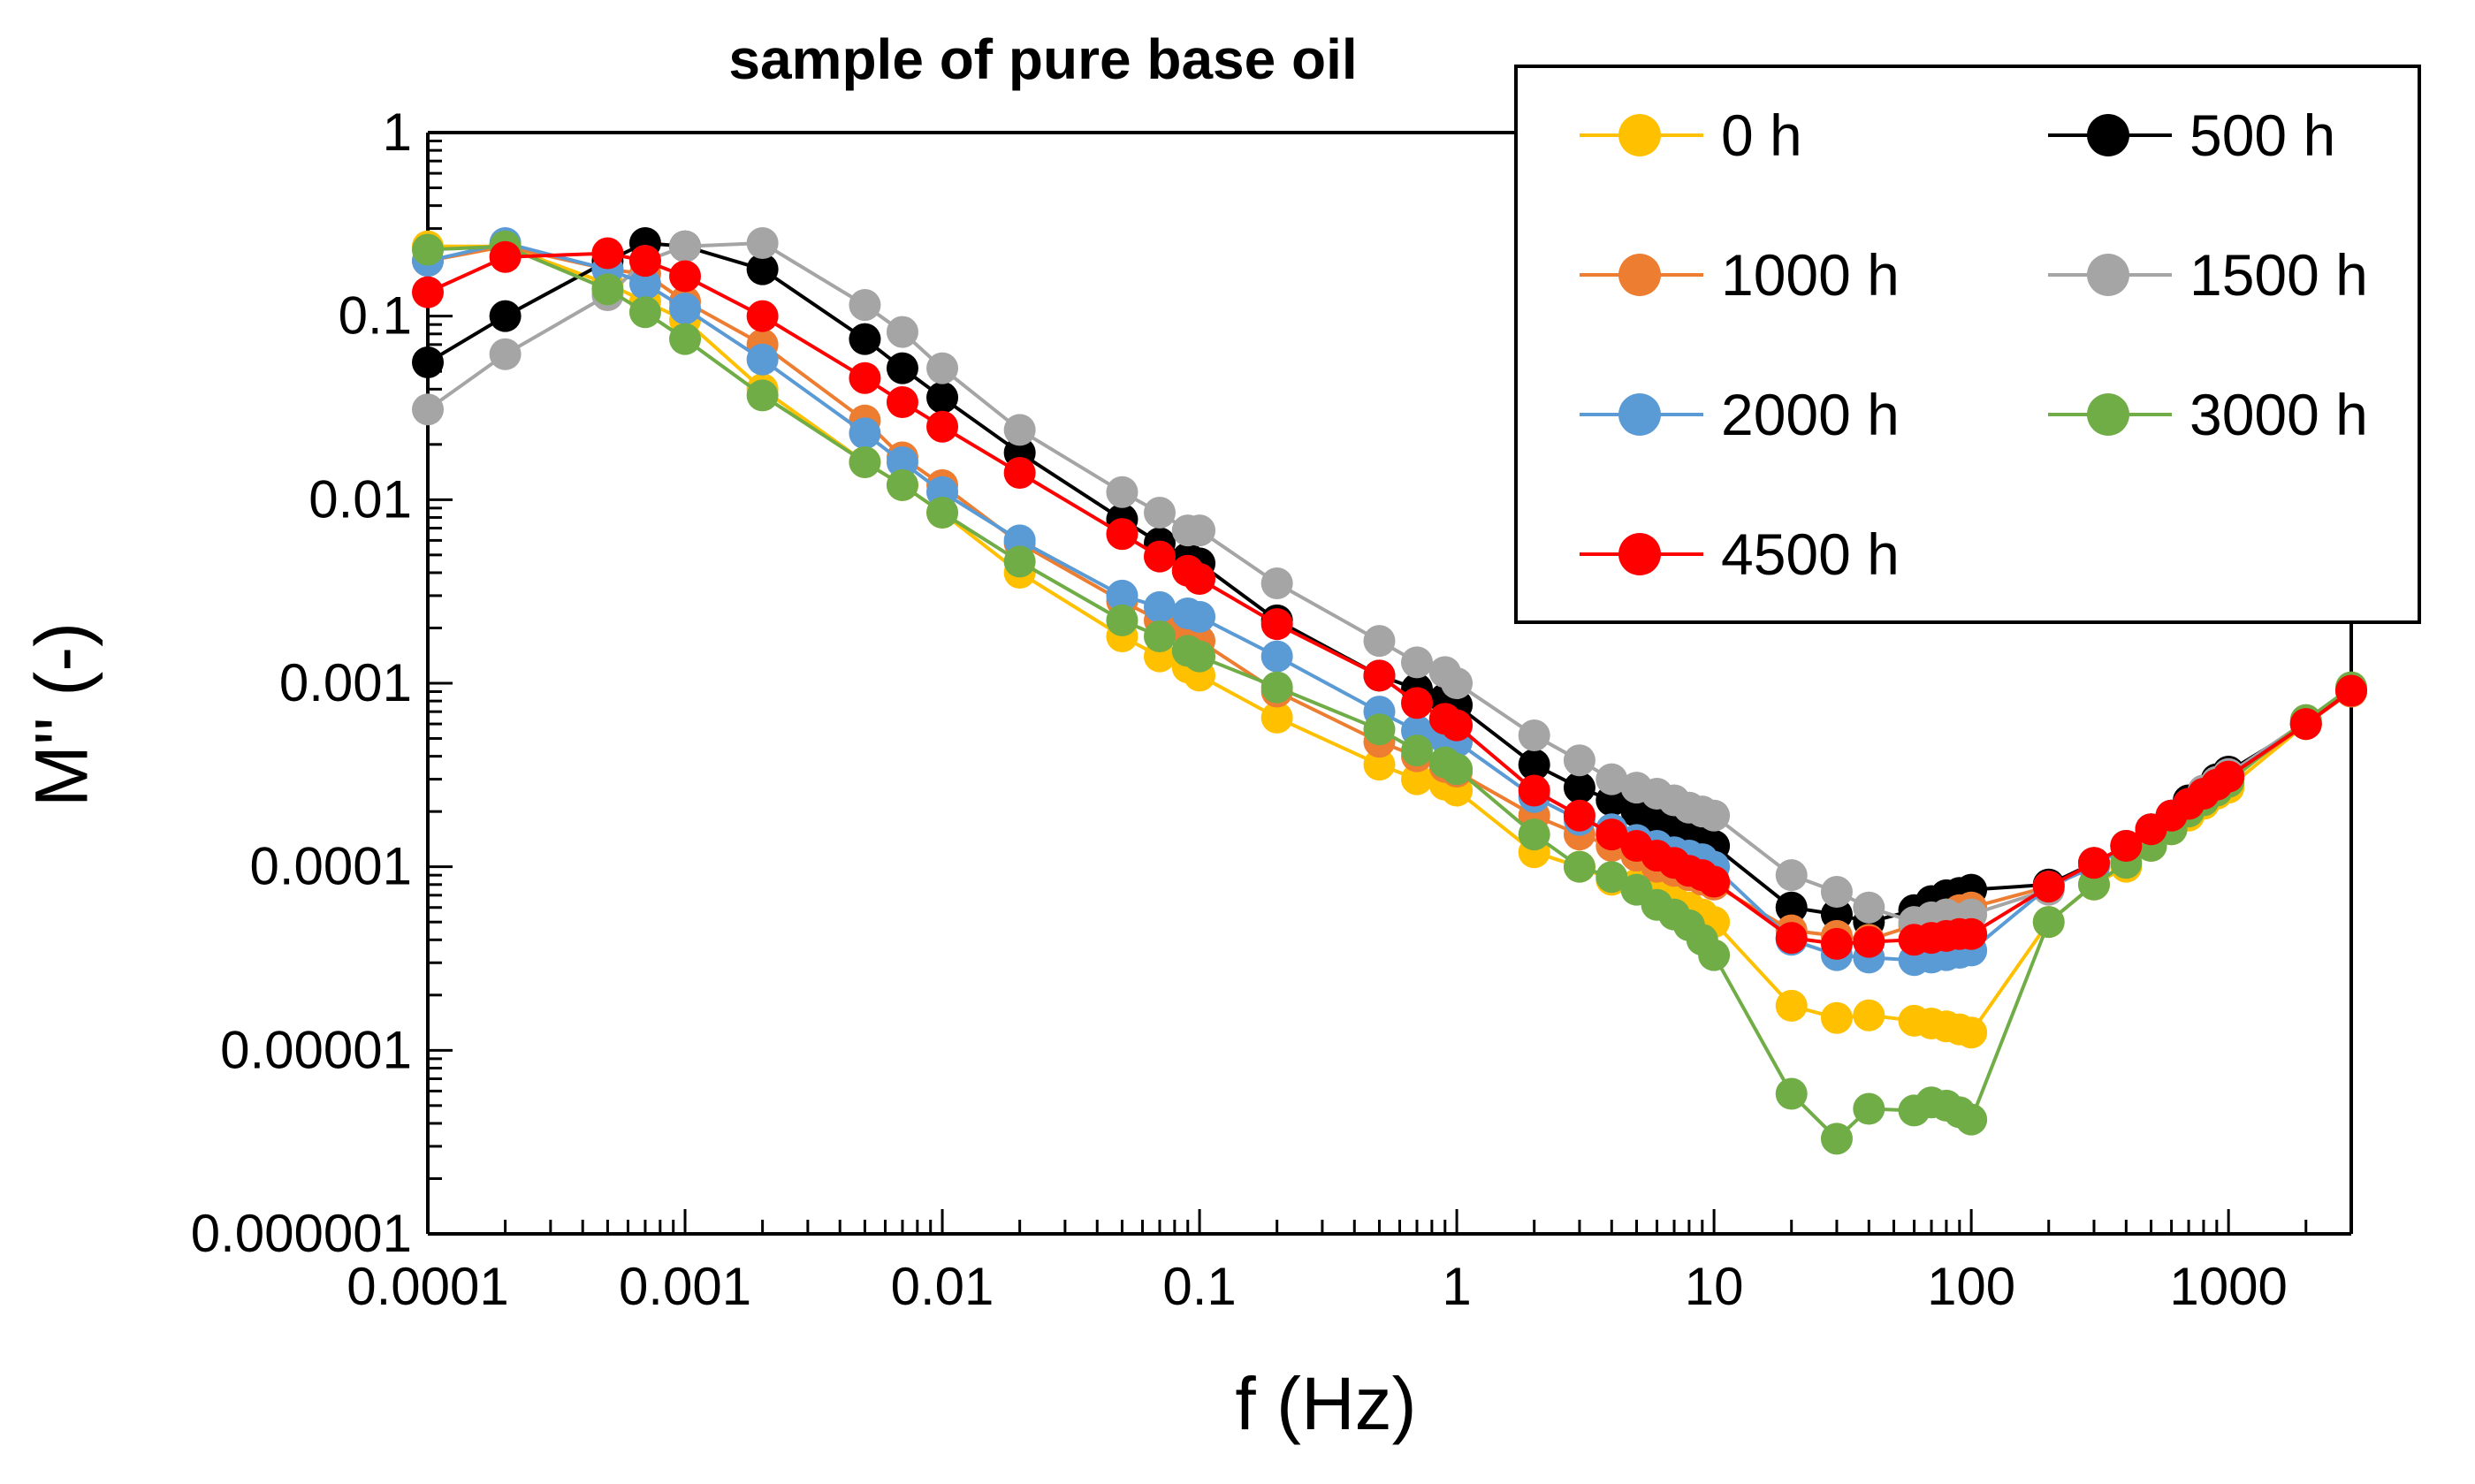  What do you see at coordinates (1199, 1286) in the screenshot?
I see `x-tick-label: 0.1` at bounding box center [1199, 1286].